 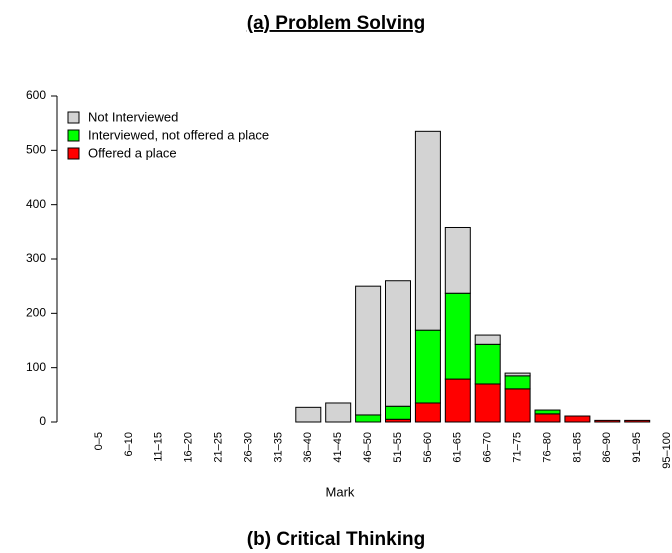 What do you see at coordinates (488, 447) in the screenshot?
I see `x-tick-label: 66–70` at bounding box center [488, 447].